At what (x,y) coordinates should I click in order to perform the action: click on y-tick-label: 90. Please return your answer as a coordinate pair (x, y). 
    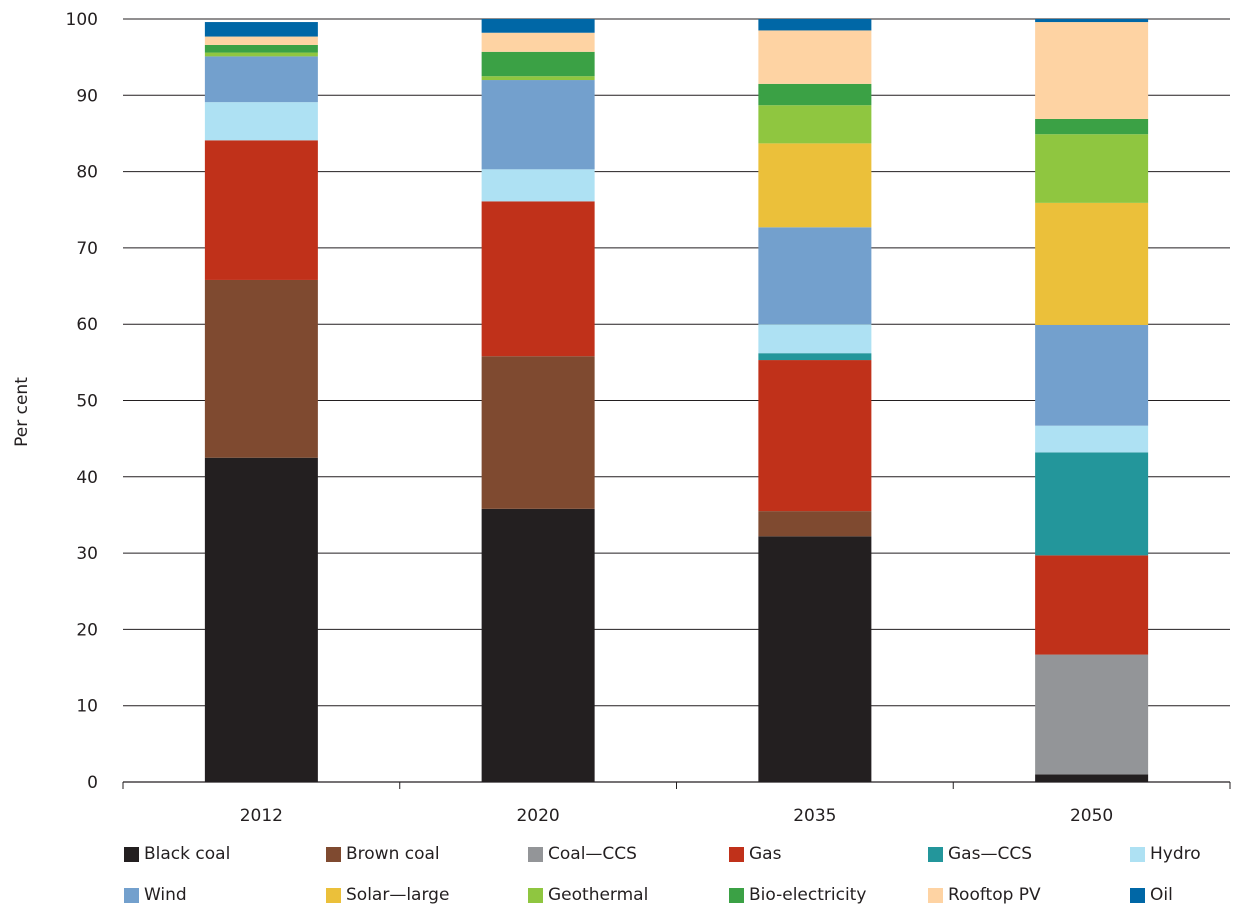
    Looking at the image, I should click on (87, 96).